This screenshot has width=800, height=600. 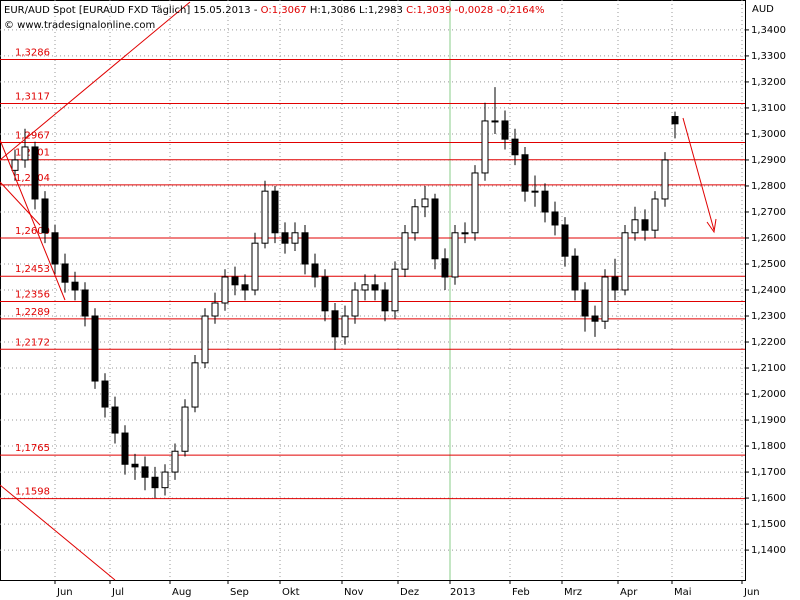 What do you see at coordinates (475, 10) in the screenshot?
I see `quote-close: C:1,3039 -0,0028 -0,2164%` at bounding box center [475, 10].